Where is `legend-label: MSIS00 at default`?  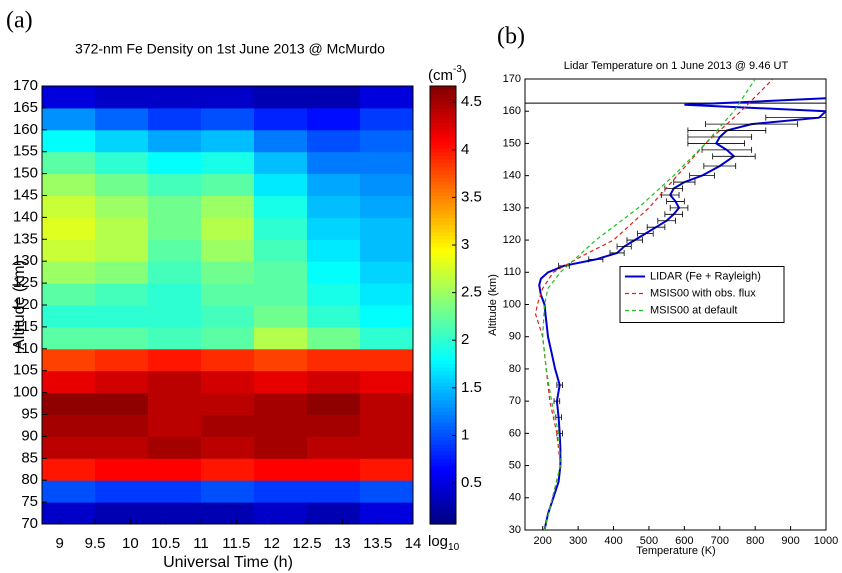 legend-label: MSIS00 at default is located at coordinates (693, 310).